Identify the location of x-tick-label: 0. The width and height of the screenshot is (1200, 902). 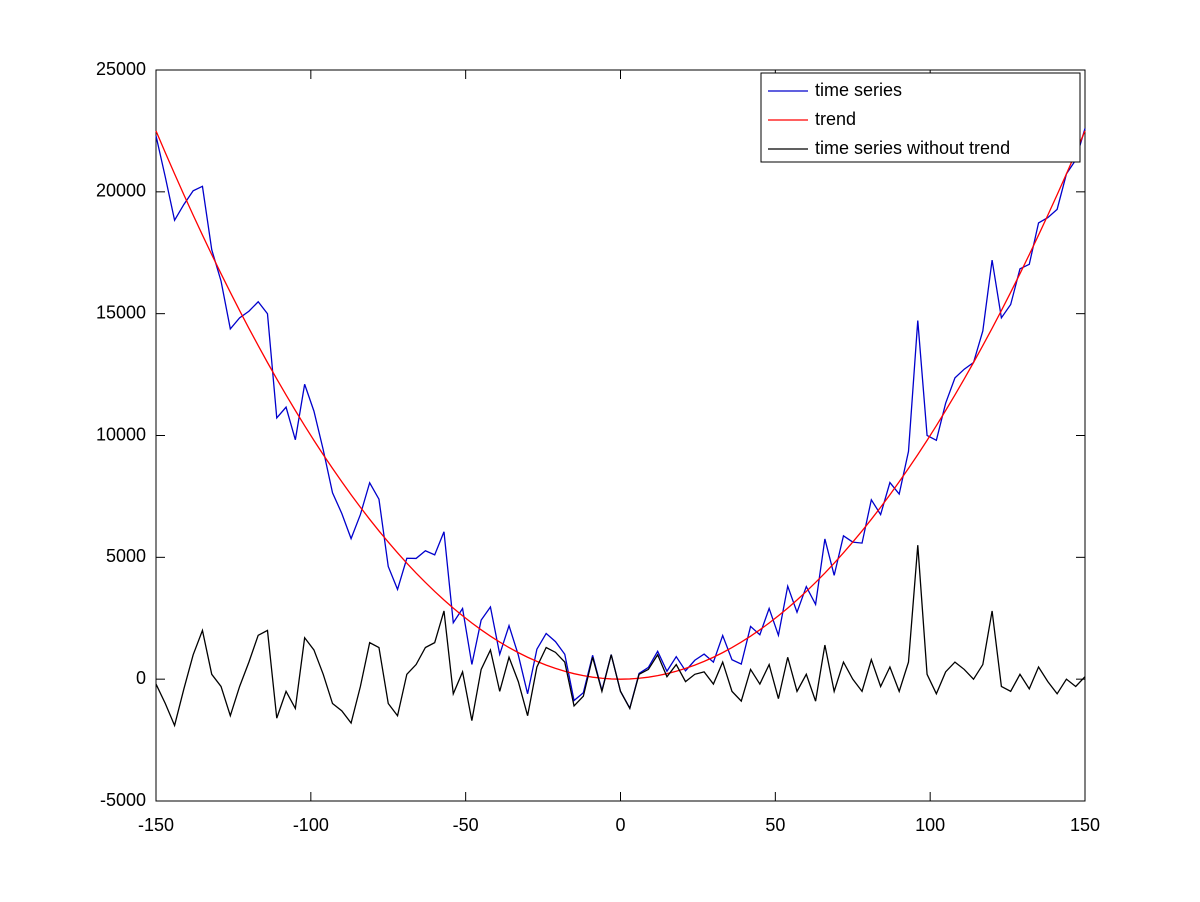
(620, 825).